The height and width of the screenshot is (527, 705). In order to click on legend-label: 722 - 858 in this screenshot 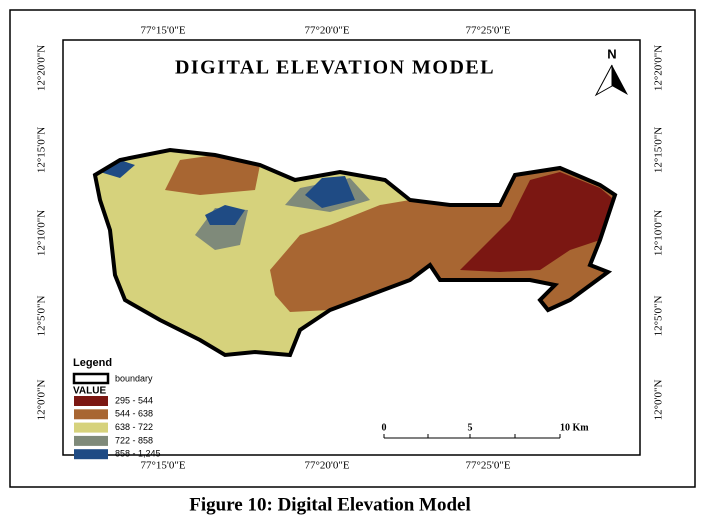, I will do `click(134, 440)`.